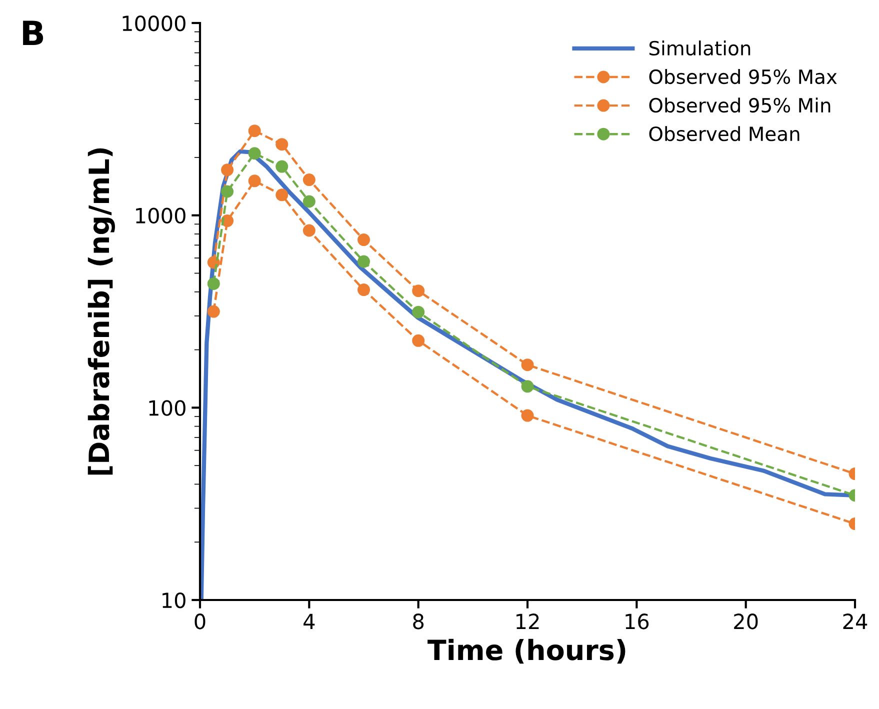 Image resolution: width=879 pixels, height=709 pixels. I want to click on y-tick-label: 100, so click(167, 408).